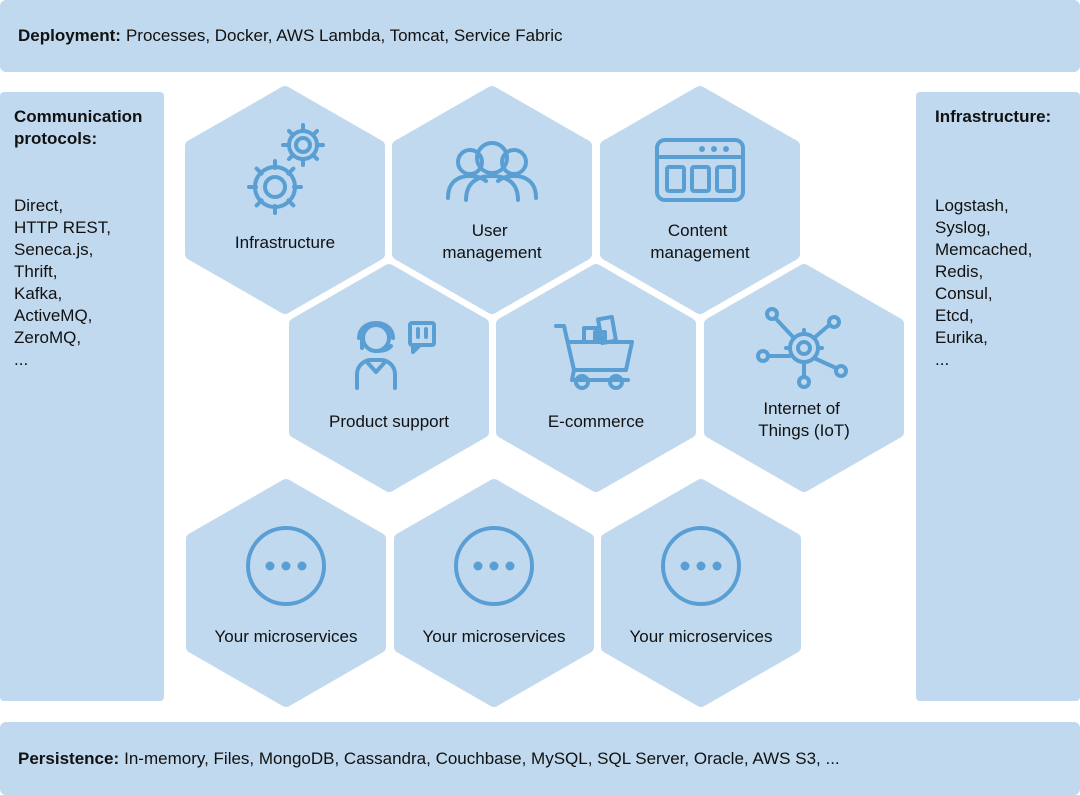  Describe the element at coordinates (963, 227) in the screenshot. I see `list-item: Syslog,` at that location.